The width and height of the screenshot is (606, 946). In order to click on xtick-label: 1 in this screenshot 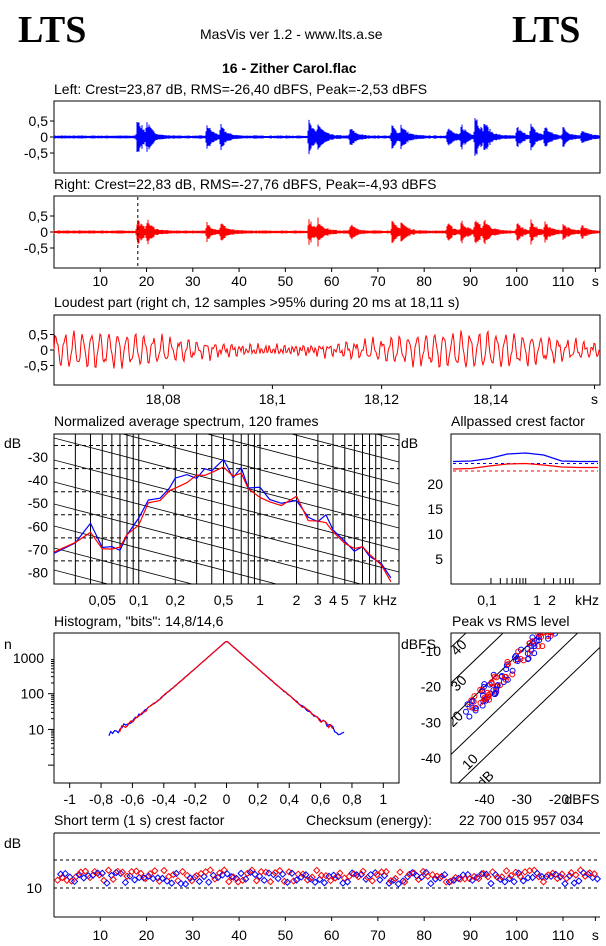, I will do `click(383, 799)`.